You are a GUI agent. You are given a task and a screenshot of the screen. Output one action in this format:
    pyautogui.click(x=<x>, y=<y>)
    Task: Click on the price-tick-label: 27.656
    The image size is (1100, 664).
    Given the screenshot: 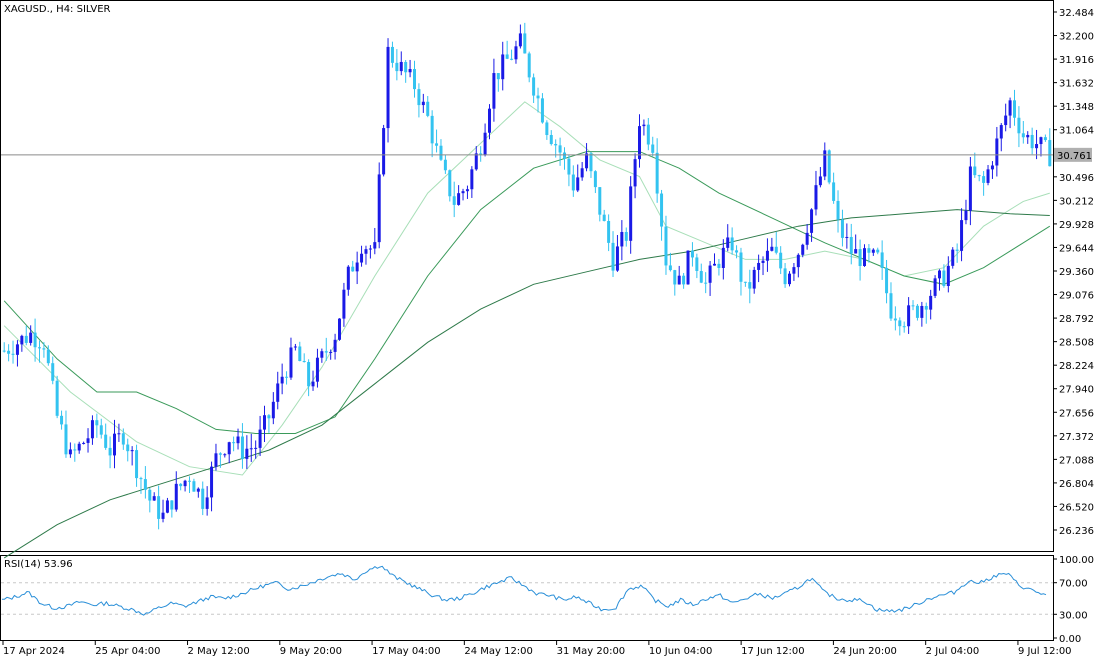 What is the action you would take?
    pyautogui.click(x=1076, y=413)
    